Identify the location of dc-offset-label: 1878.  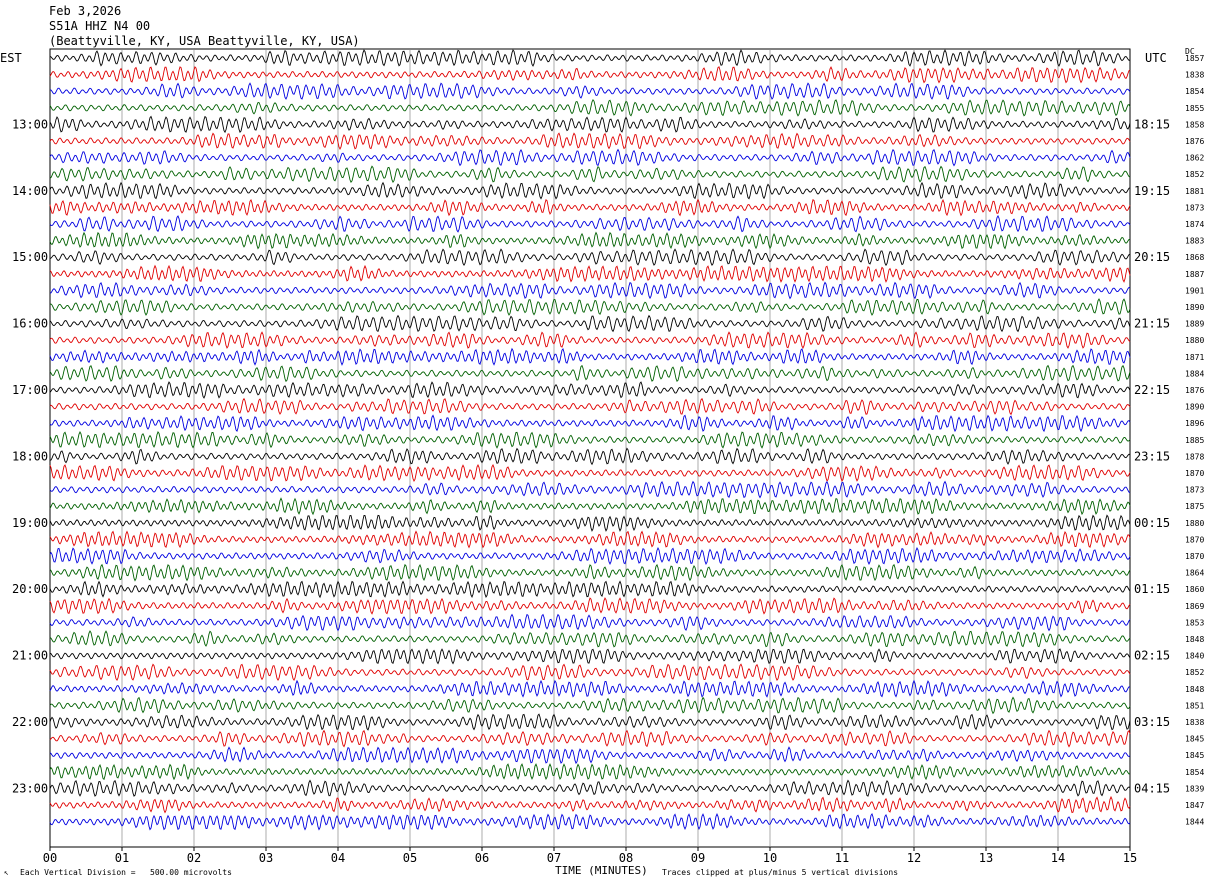
(1194, 456).